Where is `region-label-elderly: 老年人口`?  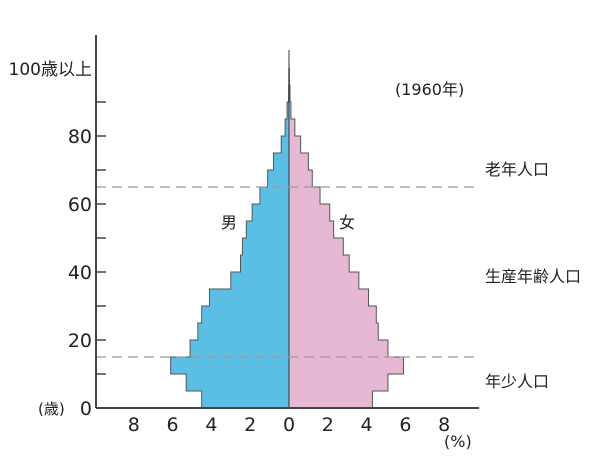
region-label-elderly: 老年人口 is located at coordinates (517, 169).